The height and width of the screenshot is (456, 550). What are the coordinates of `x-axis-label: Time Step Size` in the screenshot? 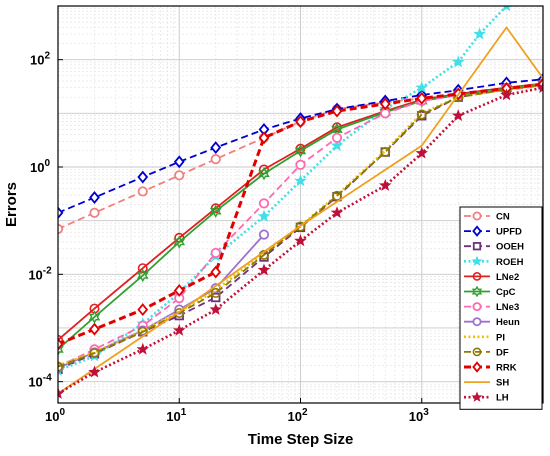 It's located at (301, 439).